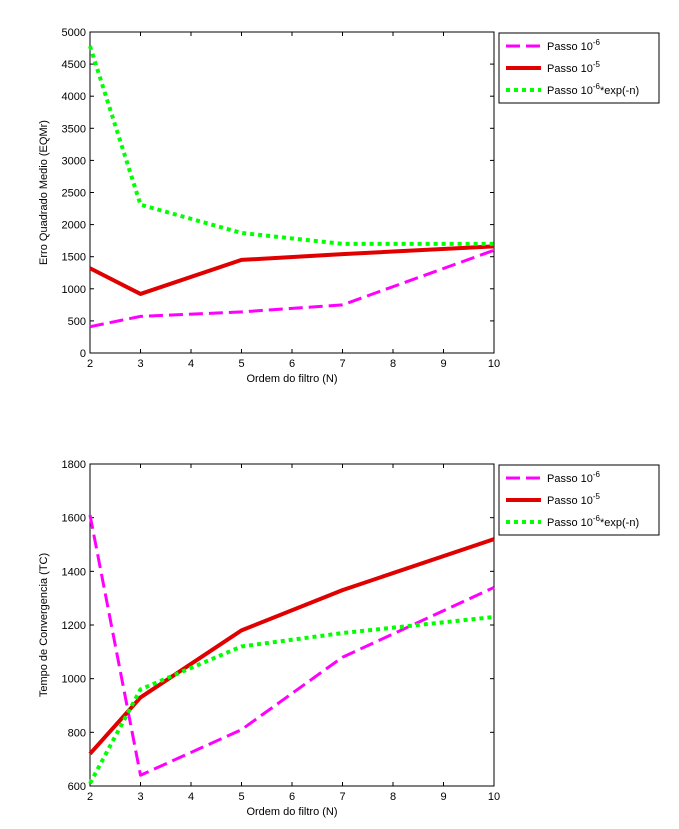 The image size is (679, 829). What do you see at coordinates (74, 129) in the screenshot?
I see `y-tick-label: 3500` at bounding box center [74, 129].